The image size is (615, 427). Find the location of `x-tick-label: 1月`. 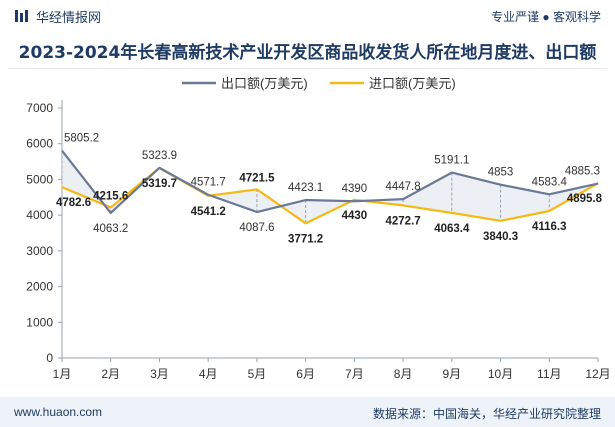

x-tick-label: 1月 is located at coordinates (62, 374).